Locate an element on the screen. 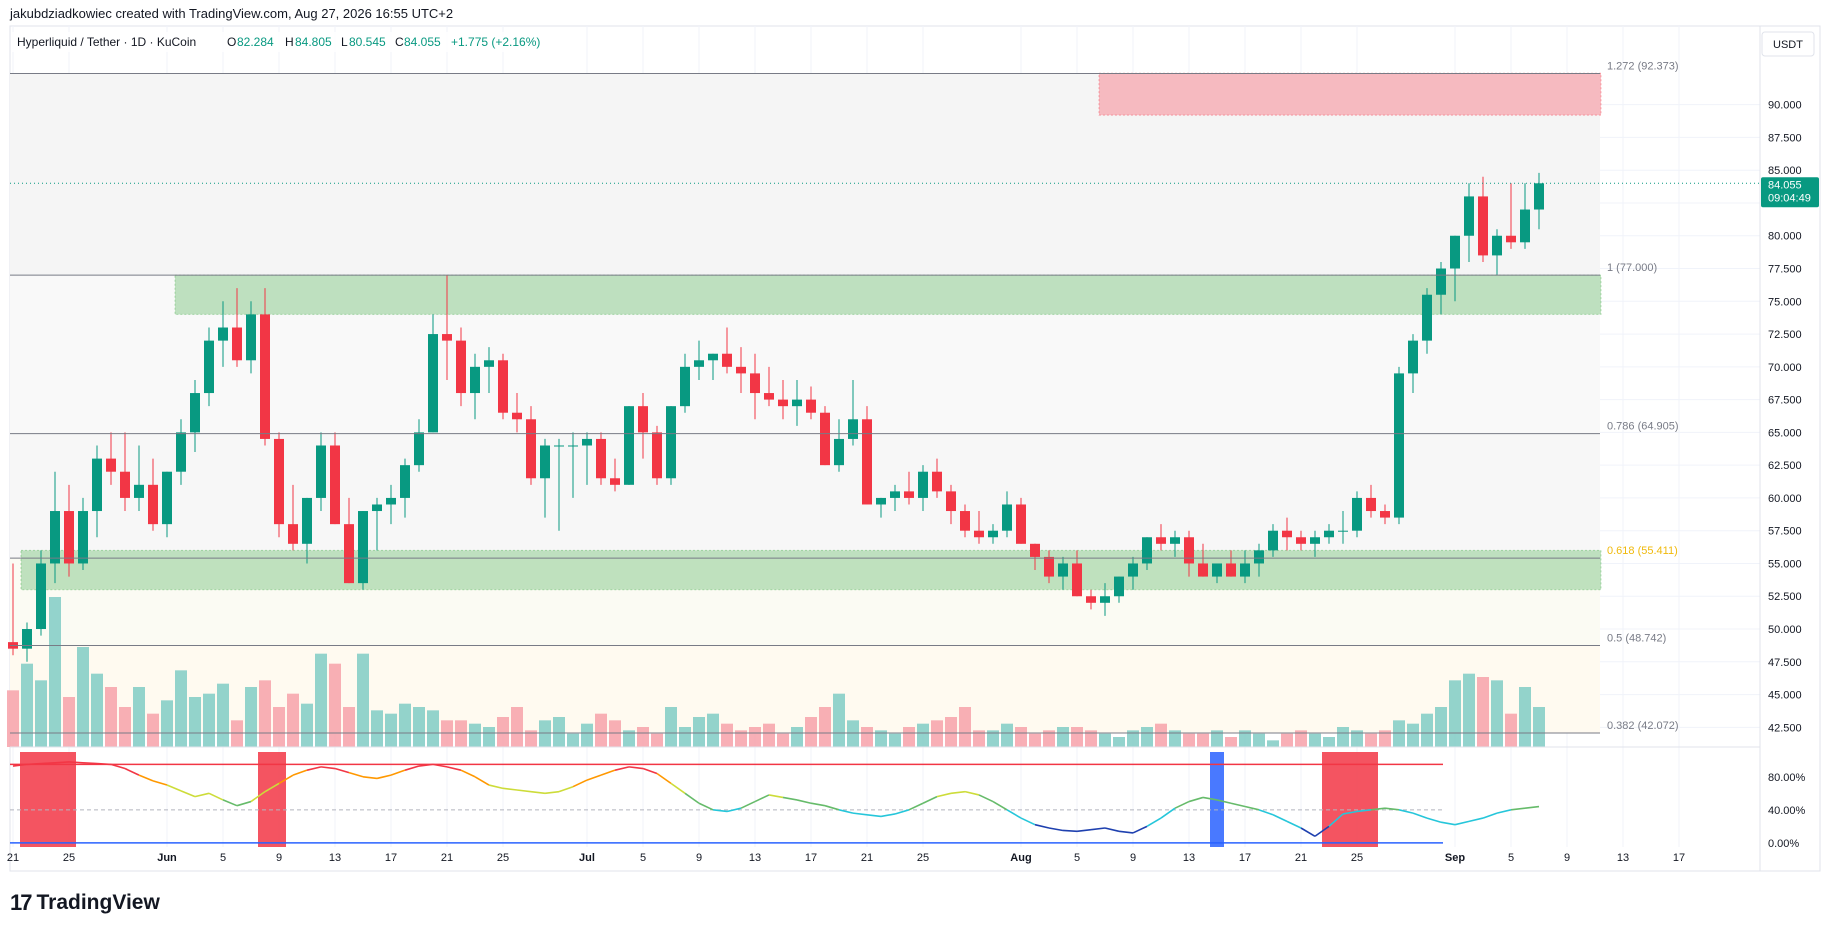  oscillator-pane is located at coordinates (775, 799).